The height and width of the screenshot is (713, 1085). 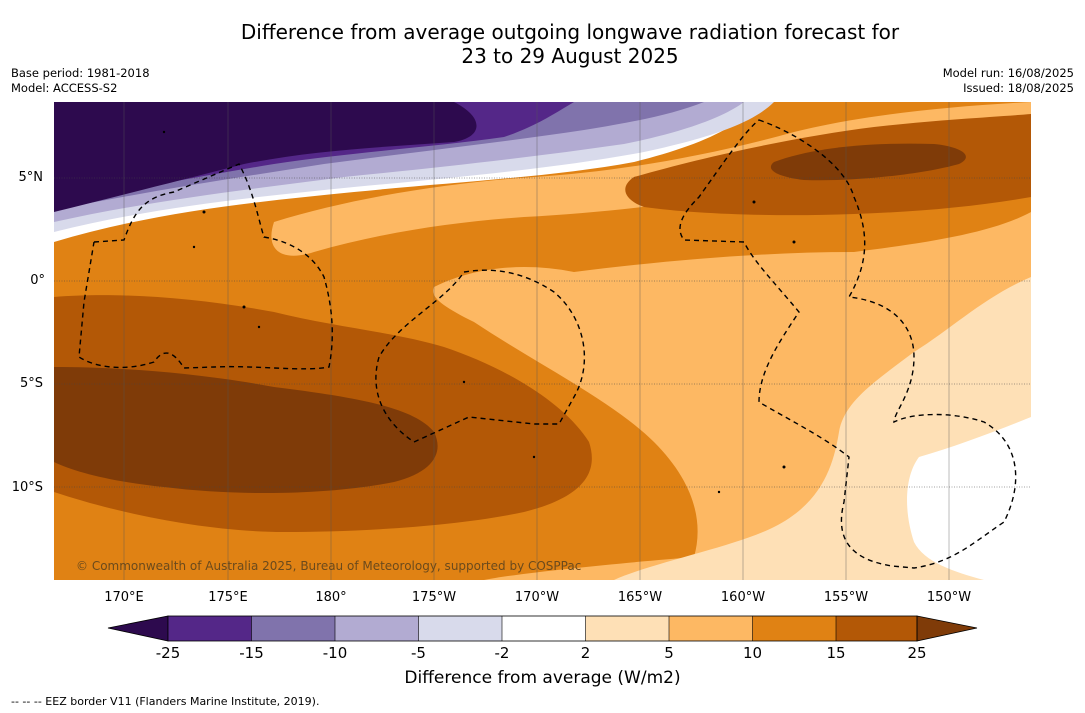 I want to click on colorbar-bin-neg25-neg15, so click(x=210, y=628).